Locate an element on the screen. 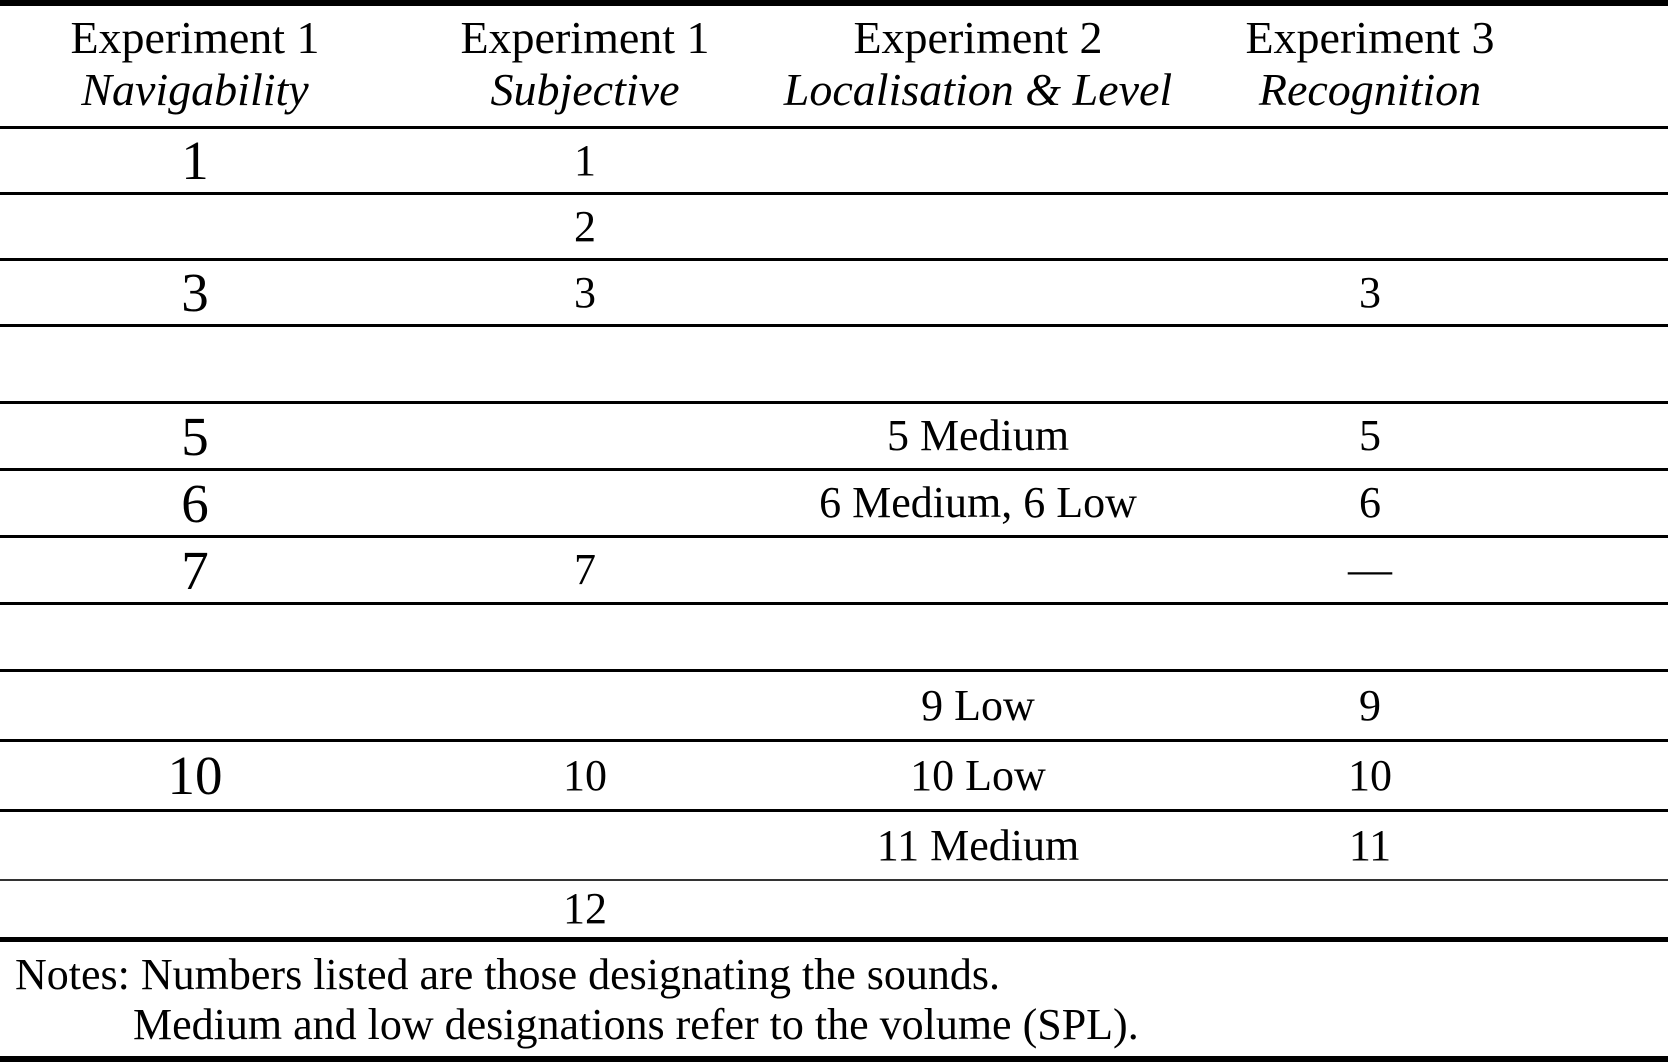  table-row: 9 Low 9 is located at coordinates (834, 707).